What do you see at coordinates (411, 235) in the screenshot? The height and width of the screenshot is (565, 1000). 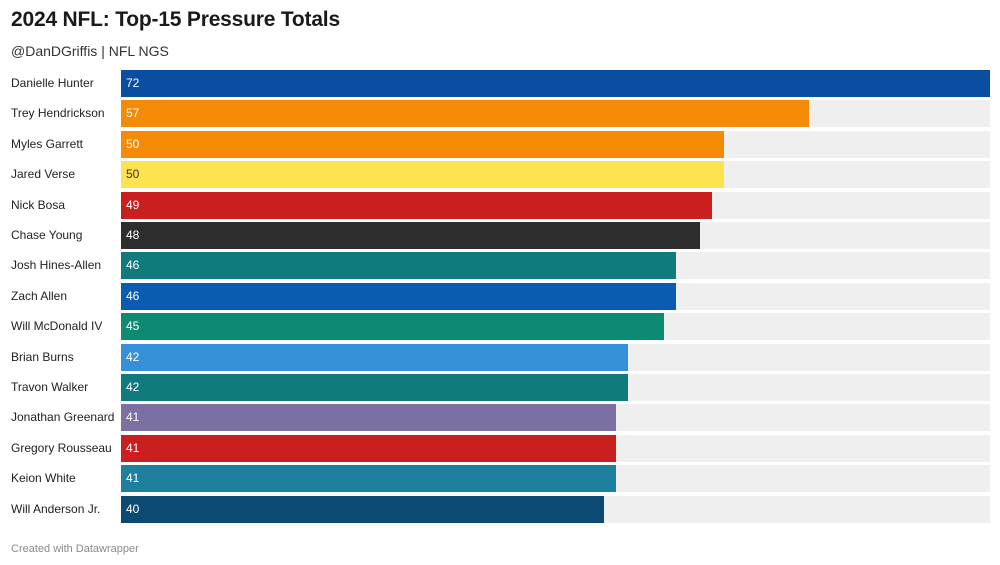 I see `bar: 48` at bounding box center [411, 235].